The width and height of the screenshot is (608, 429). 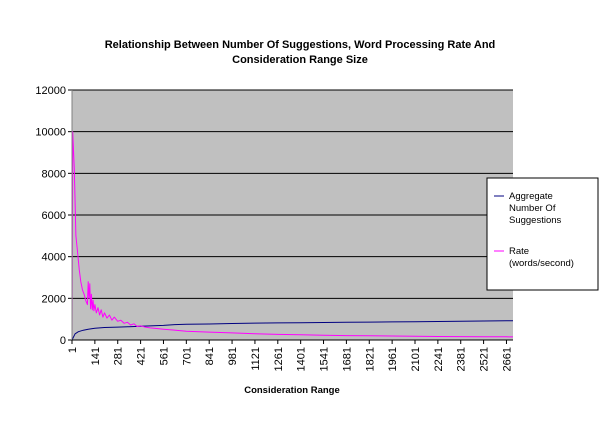 I want to click on y-tick-label: 8000, so click(x=54, y=174).